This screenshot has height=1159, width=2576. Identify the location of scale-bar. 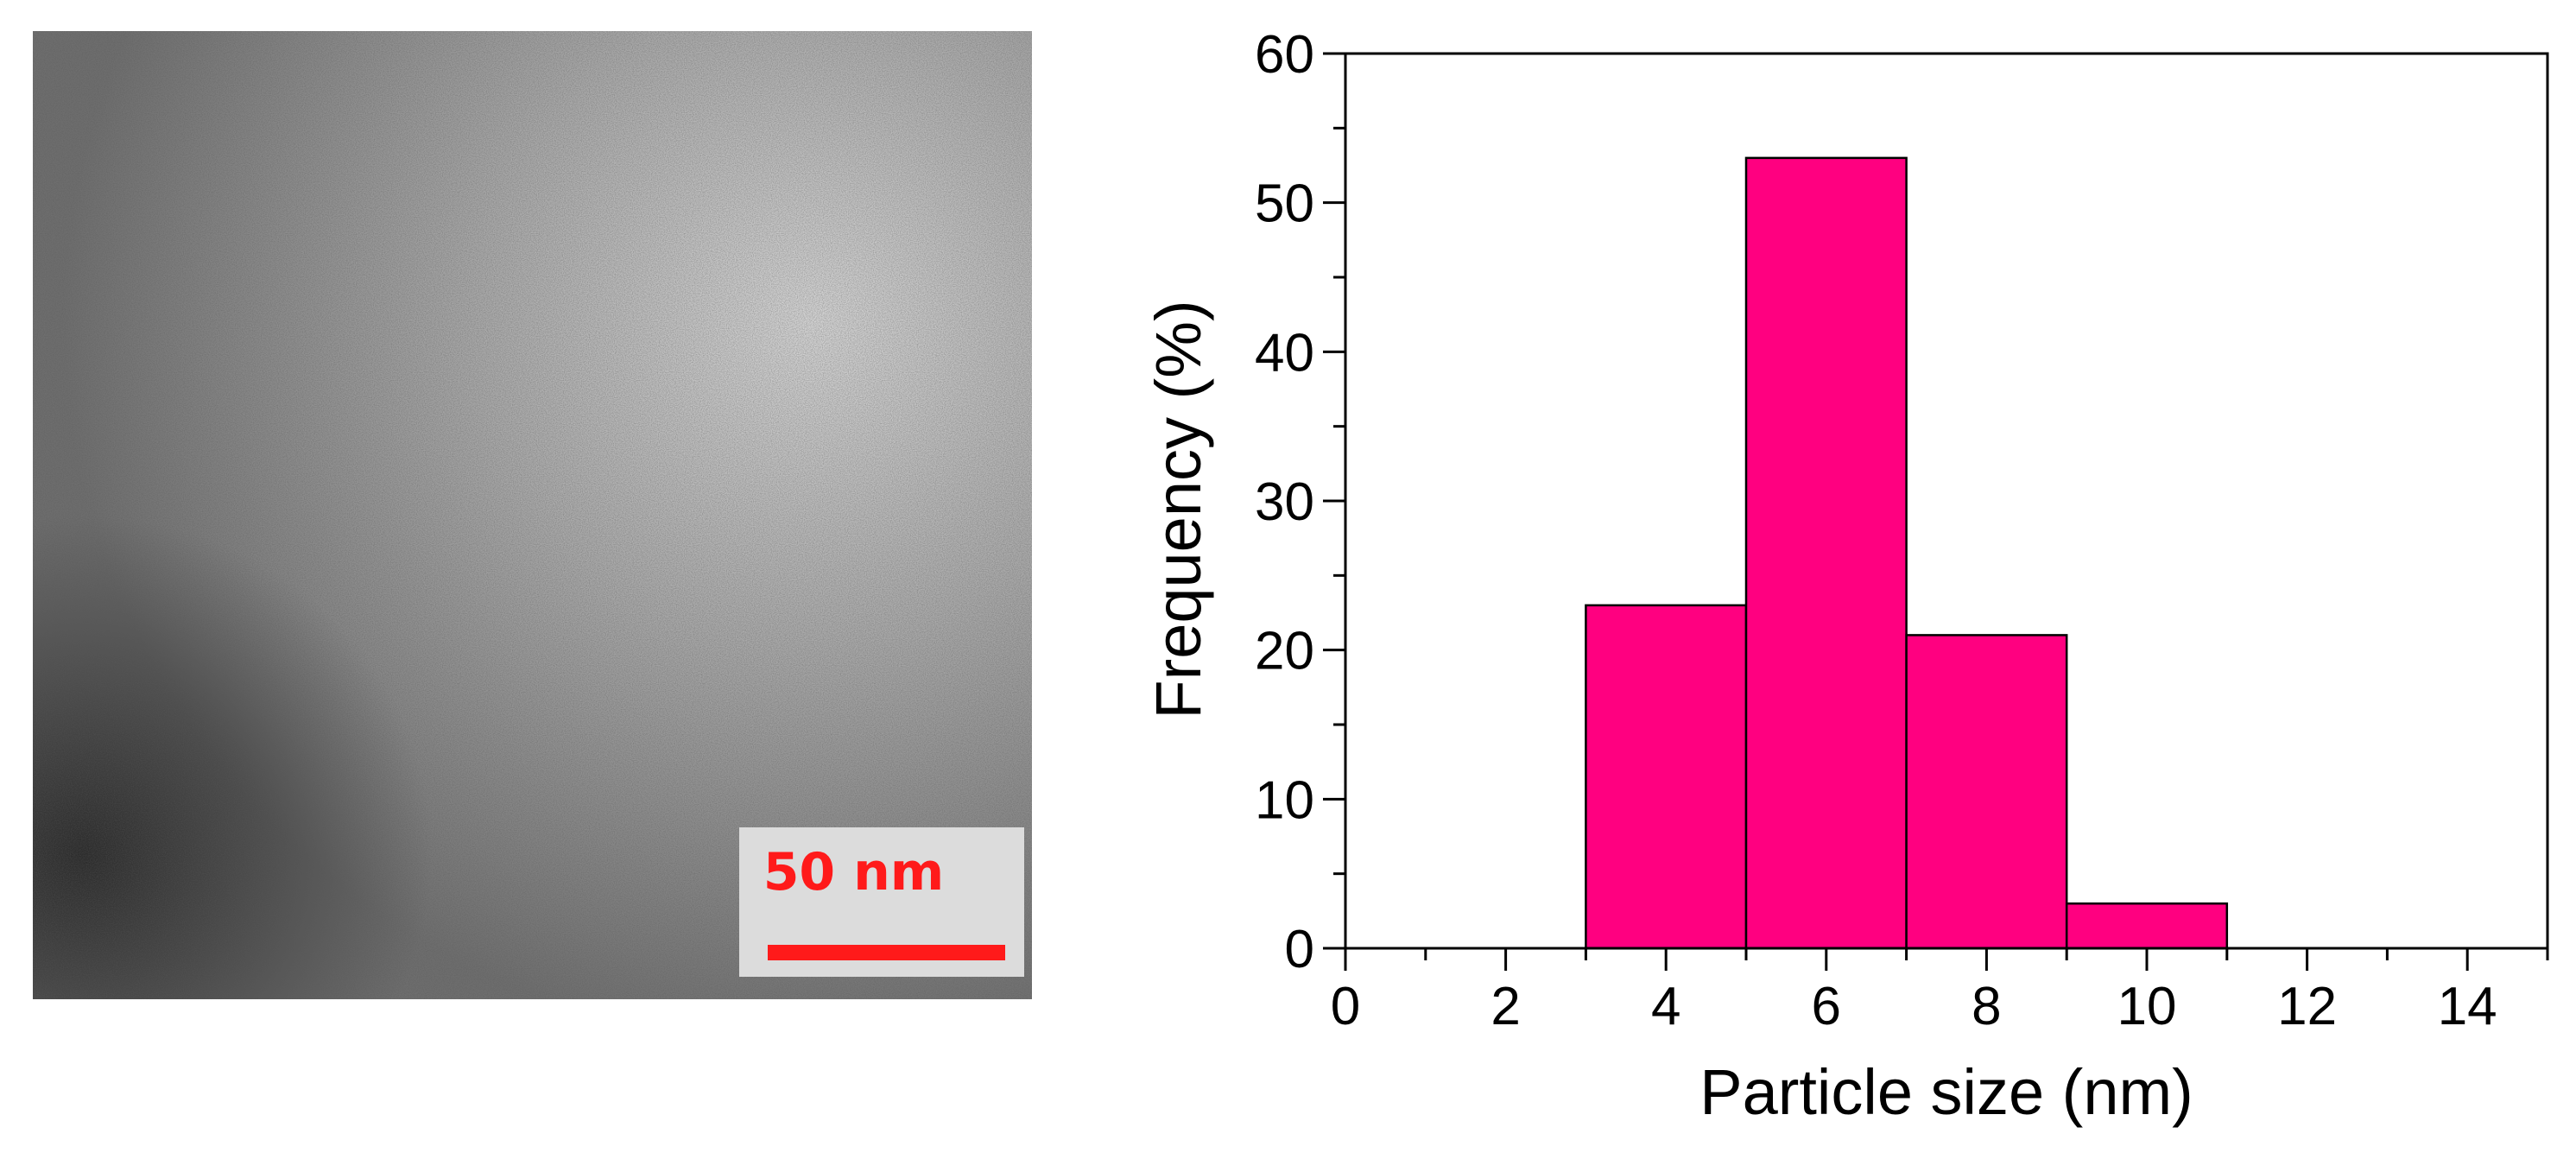
(886, 952).